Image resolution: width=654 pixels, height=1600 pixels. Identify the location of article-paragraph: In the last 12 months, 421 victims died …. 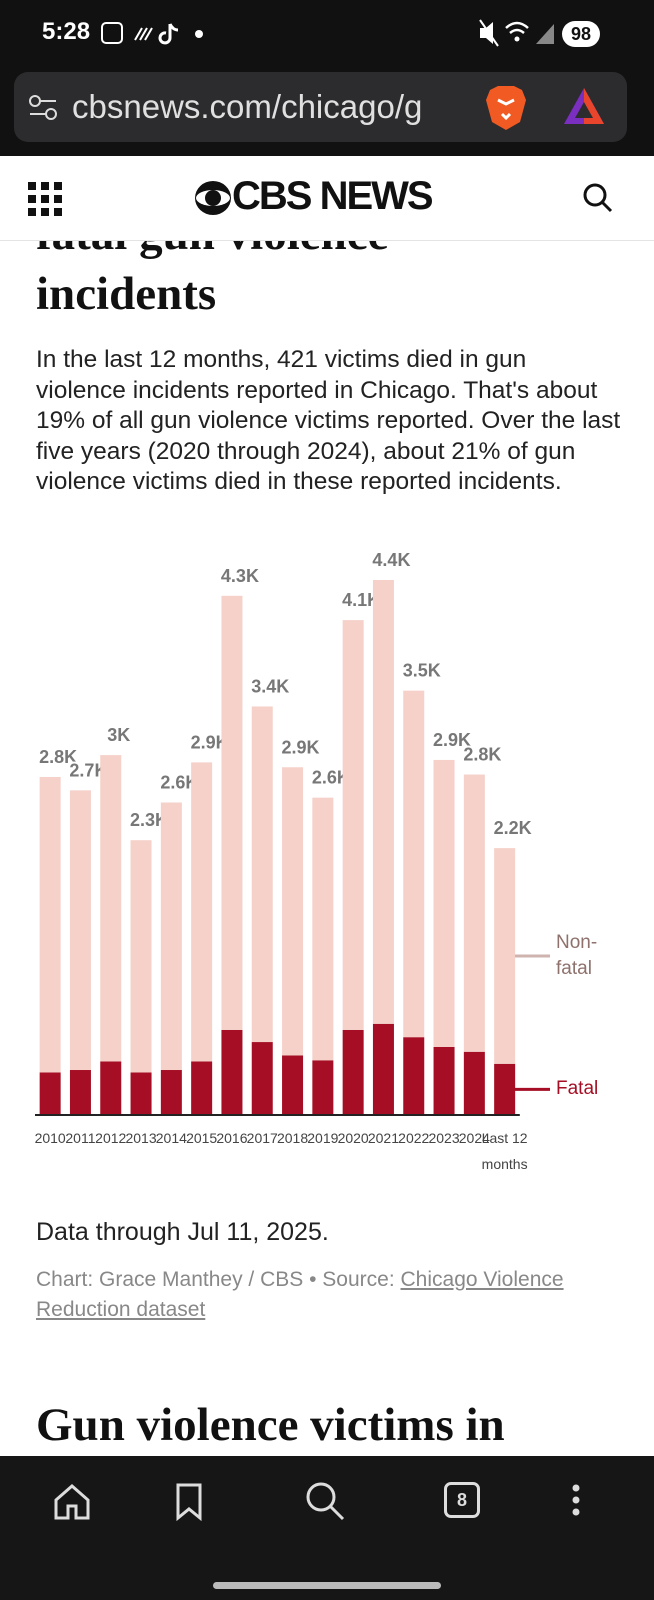
(328, 420).